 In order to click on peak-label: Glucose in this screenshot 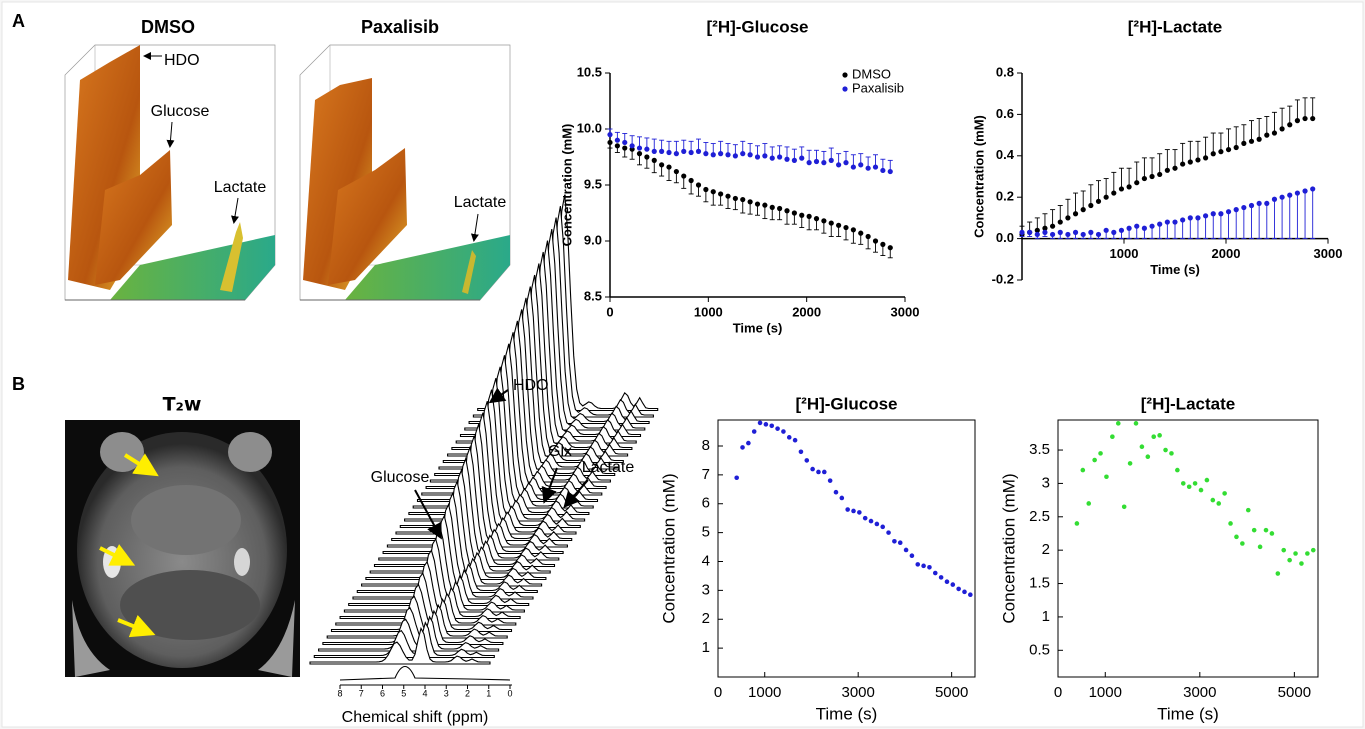, I will do `click(180, 111)`.